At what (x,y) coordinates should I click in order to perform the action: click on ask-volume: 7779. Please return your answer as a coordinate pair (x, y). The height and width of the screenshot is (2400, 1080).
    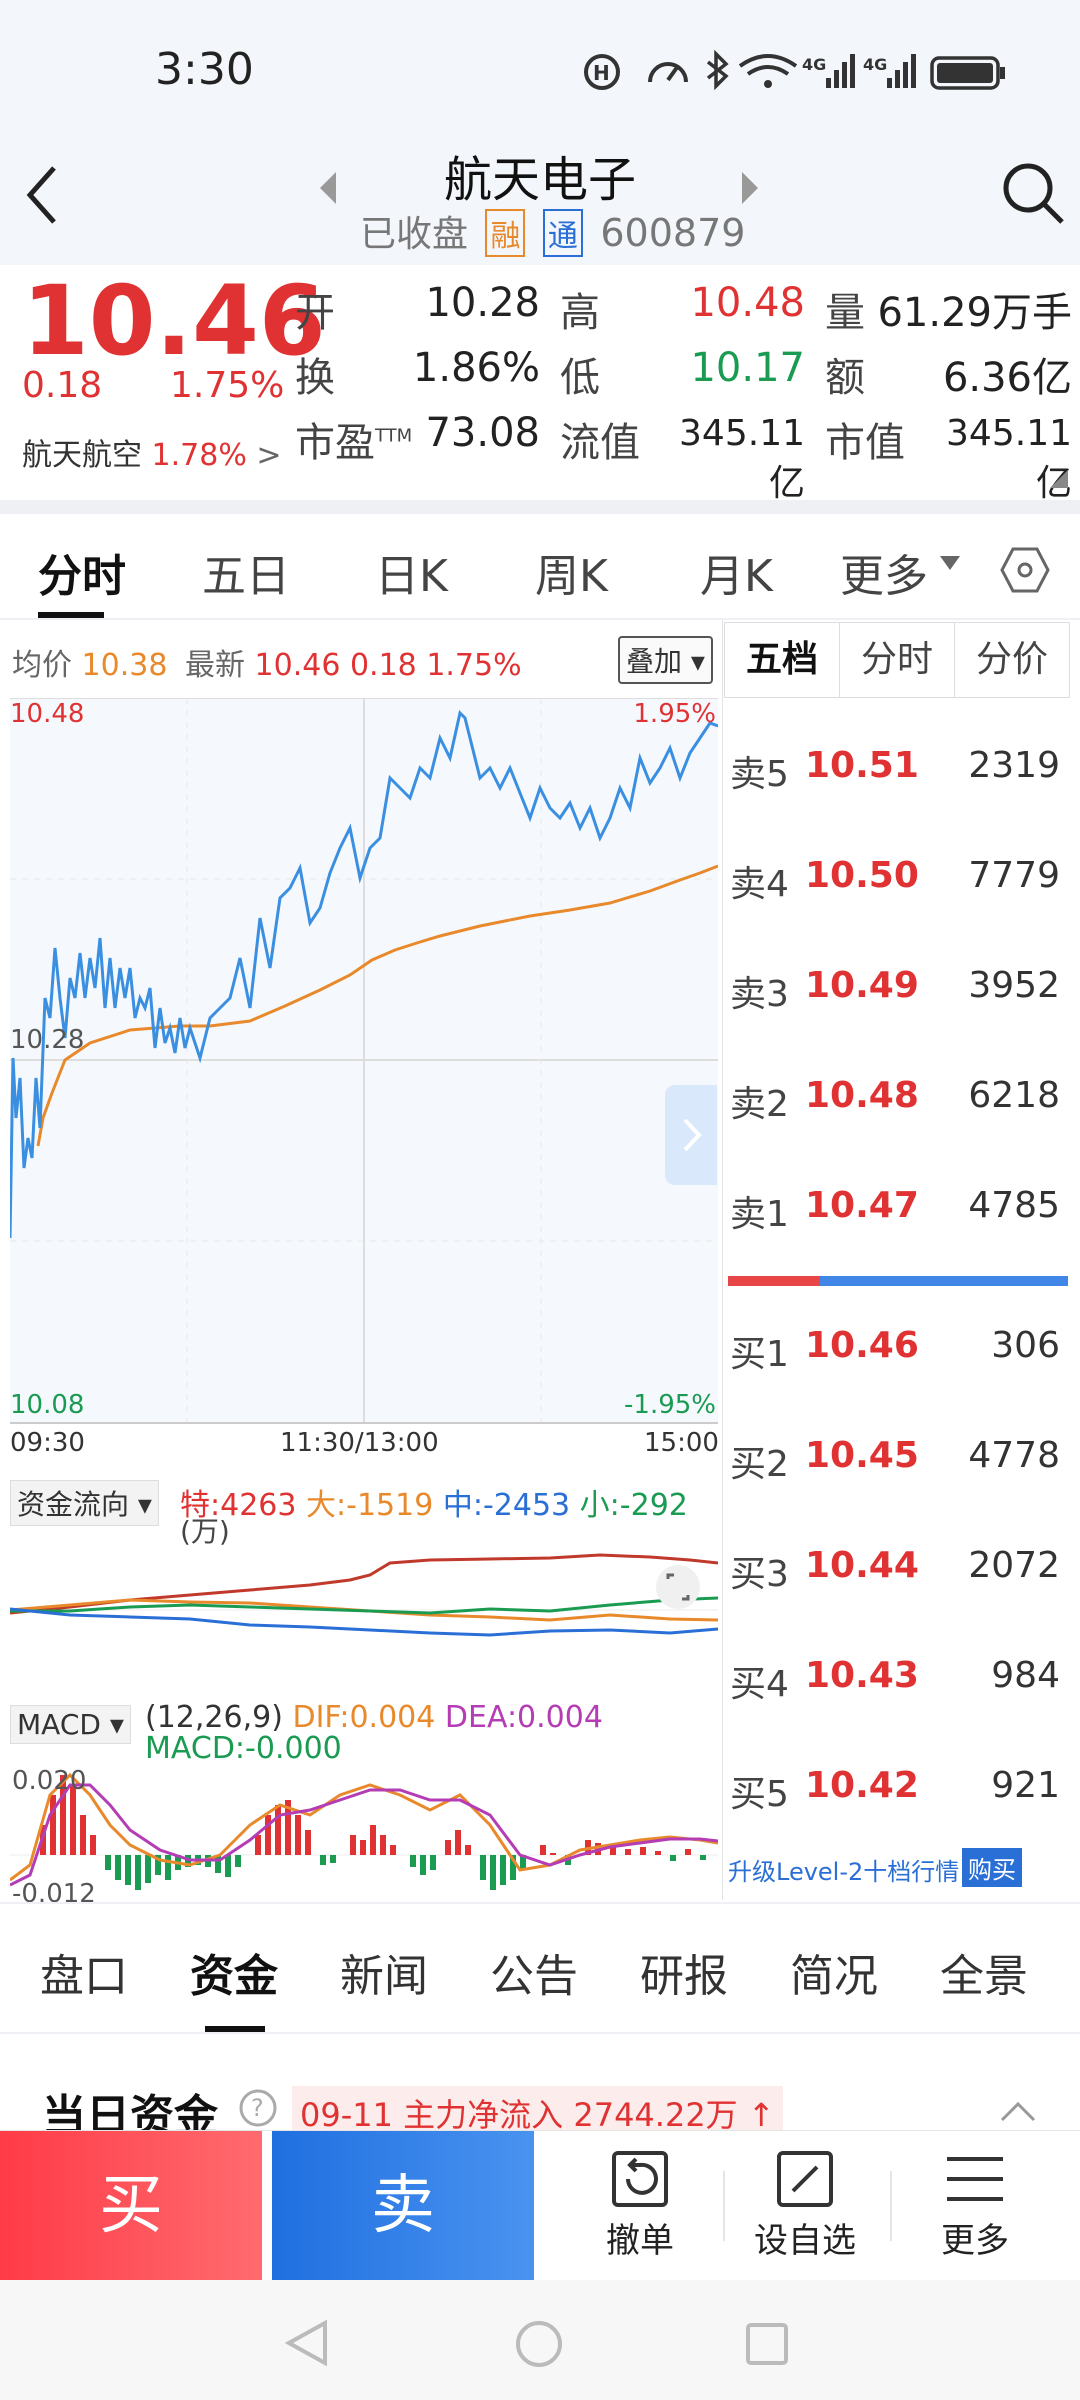
    Looking at the image, I should click on (1014, 875).